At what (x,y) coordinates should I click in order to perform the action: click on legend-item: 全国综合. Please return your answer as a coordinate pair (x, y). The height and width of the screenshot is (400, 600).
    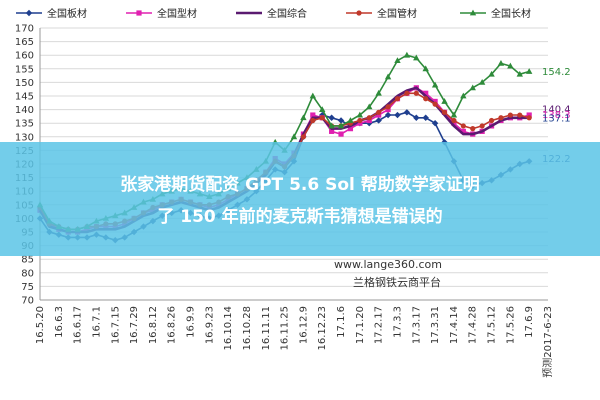
    Looking at the image, I should click on (271, 13).